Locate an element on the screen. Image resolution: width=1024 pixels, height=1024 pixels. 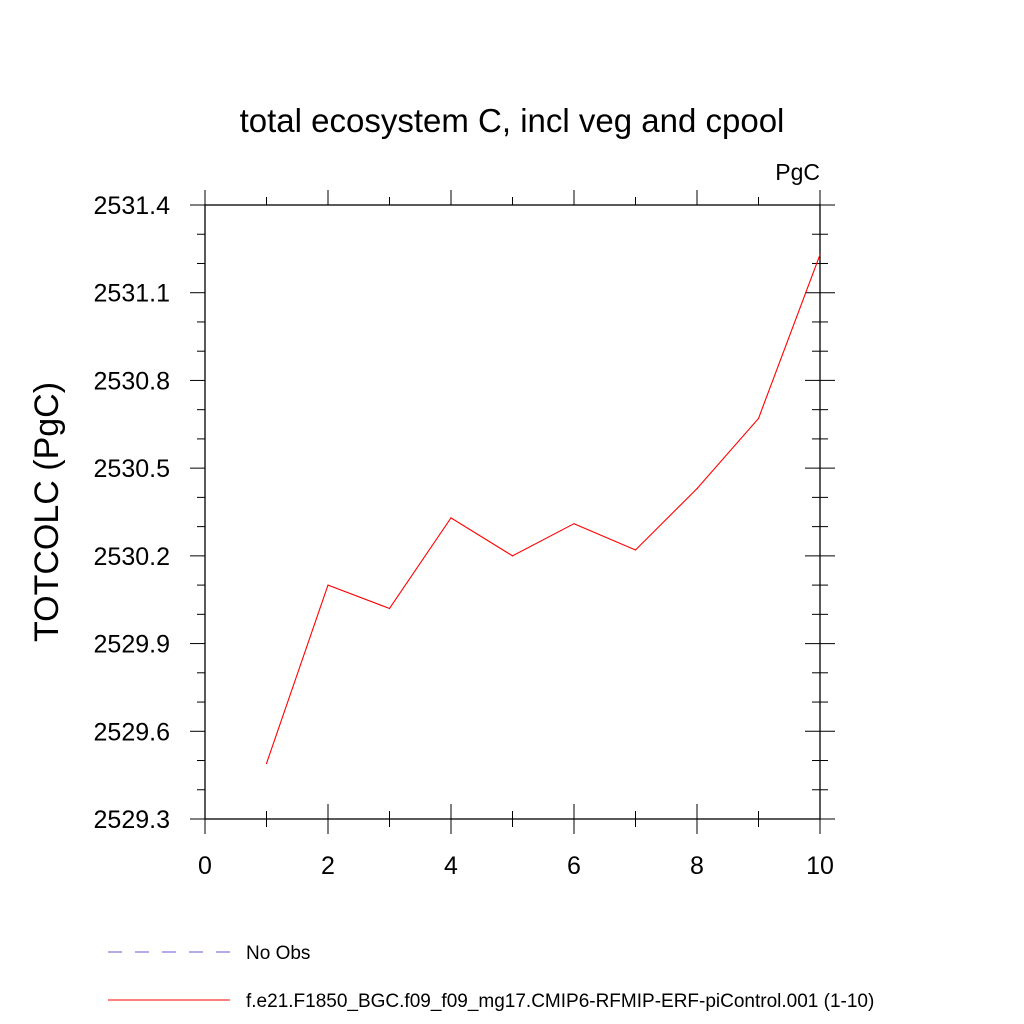
y-tick-label: 2529.6 is located at coordinates (132, 732).